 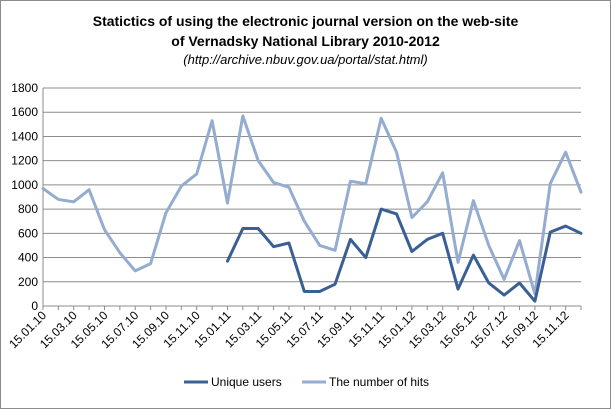 What do you see at coordinates (379, 382) in the screenshot?
I see `legend-number-of-hits-label: The number of hits` at bounding box center [379, 382].